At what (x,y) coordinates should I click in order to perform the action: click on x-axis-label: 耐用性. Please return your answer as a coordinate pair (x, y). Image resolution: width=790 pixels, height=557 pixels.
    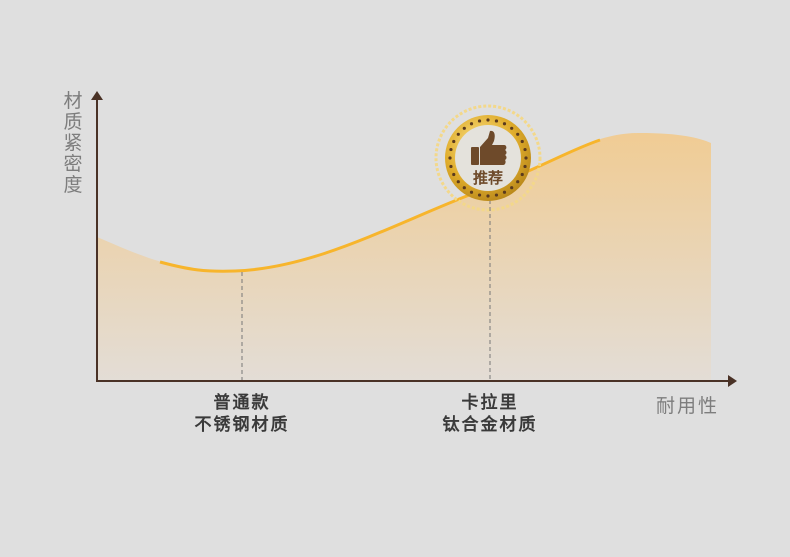
    Looking at the image, I should click on (688, 406).